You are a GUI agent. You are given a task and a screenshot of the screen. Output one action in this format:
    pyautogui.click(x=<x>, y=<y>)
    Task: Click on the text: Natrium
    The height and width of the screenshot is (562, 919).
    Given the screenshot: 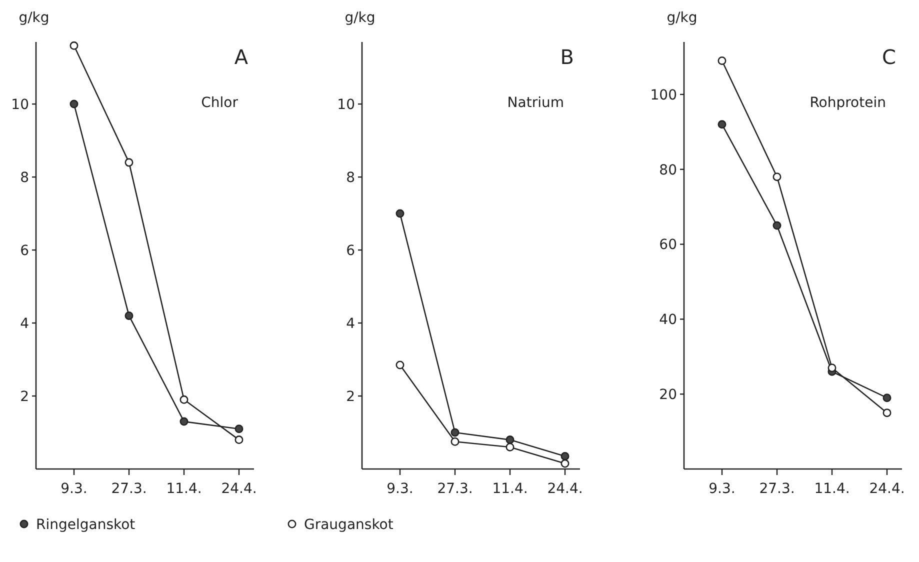 What is the action you would take?
    pyautogui.click(x=535, y=103)
    